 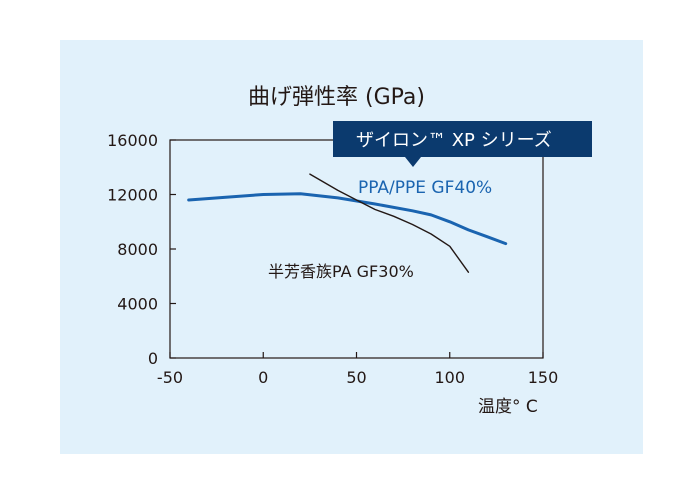 What do you see at coordinates (137, 249) in the screenshot?
I see `y-tick-label: 8000` at bounding box center [137, 249].